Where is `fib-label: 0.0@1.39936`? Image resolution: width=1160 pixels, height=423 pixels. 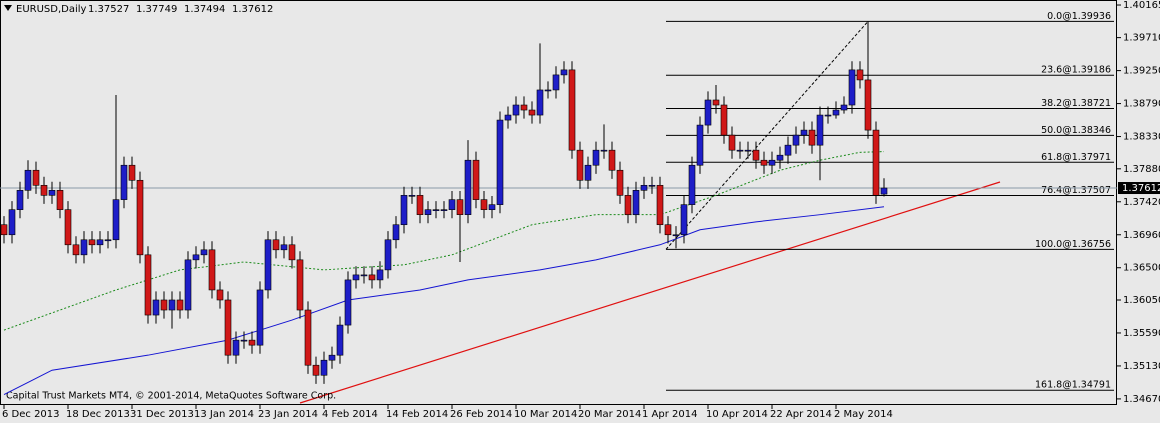 fib-label: 0.0@1.39936 is located at coordinates (1079, 16).